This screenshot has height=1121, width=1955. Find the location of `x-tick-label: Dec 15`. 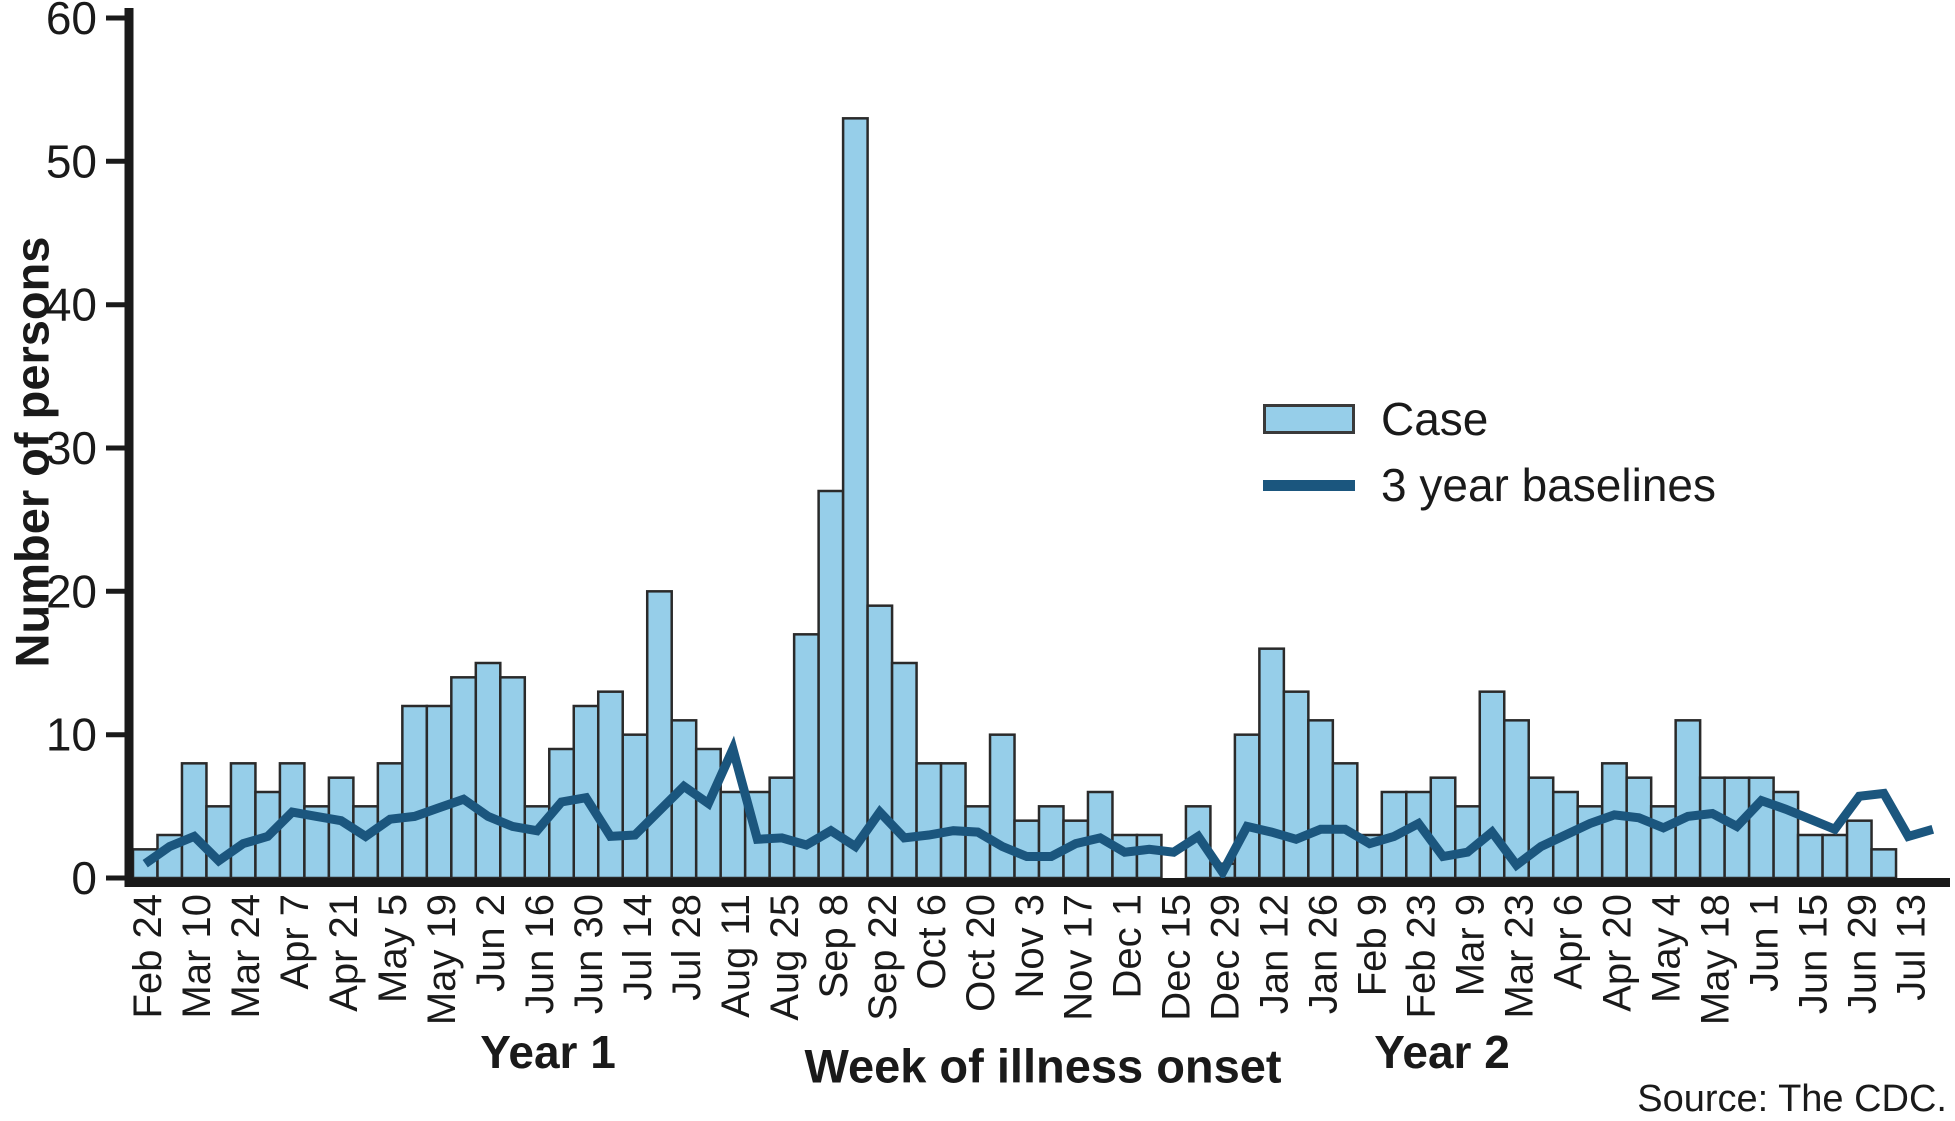

x-tick-label: Dec 15 is located at coordinates (1177, 957).